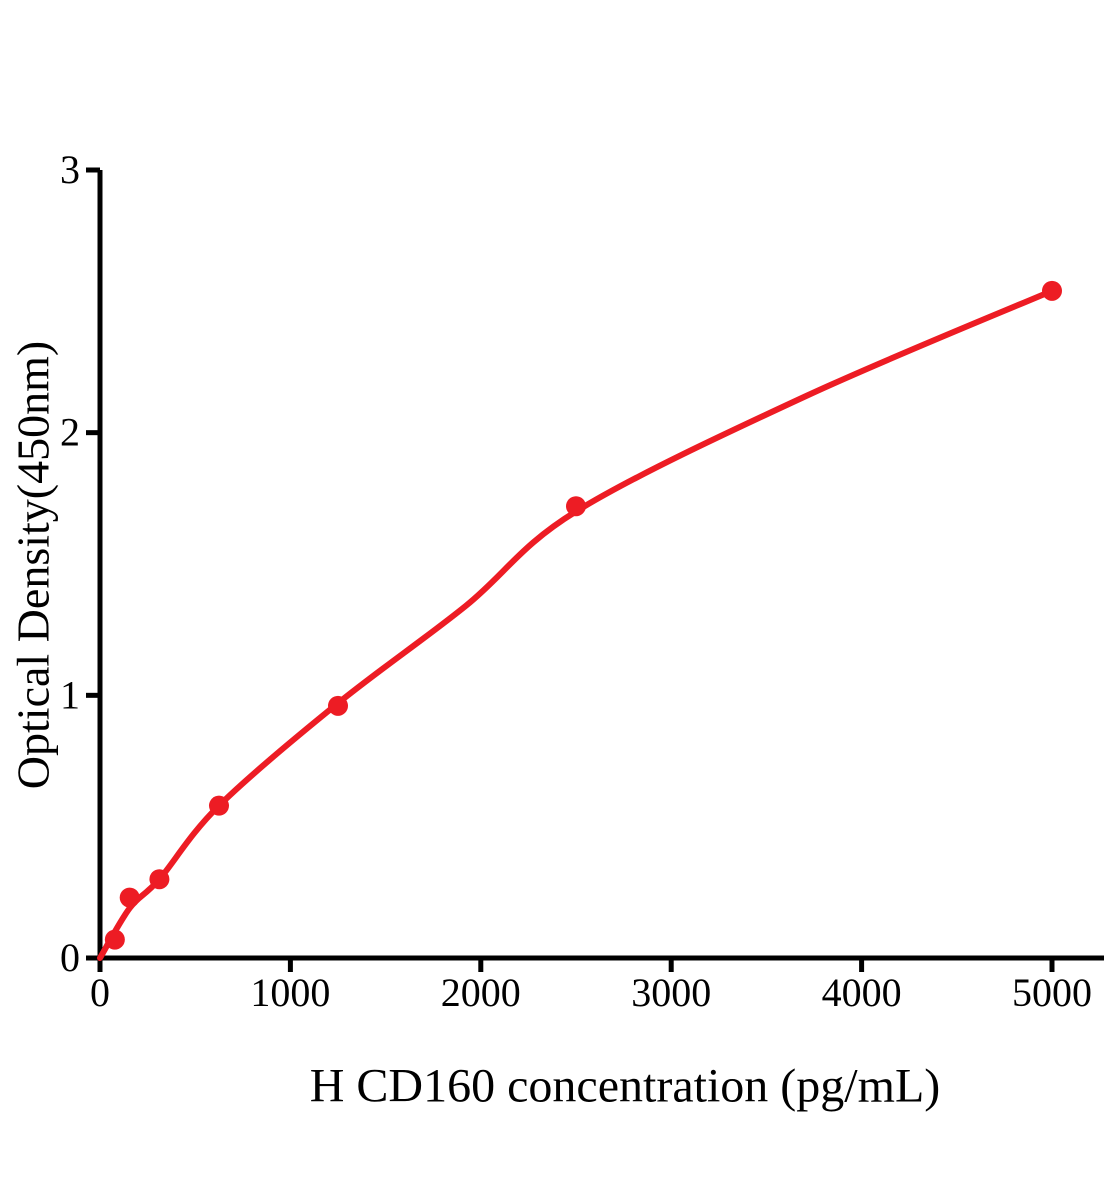 This screenshot has width=1104, height=1200. What do you see at coordinates (1052, 992) in the screenshot?
I see `x-tick-label: 5000` at bounding box center [1052, 992].